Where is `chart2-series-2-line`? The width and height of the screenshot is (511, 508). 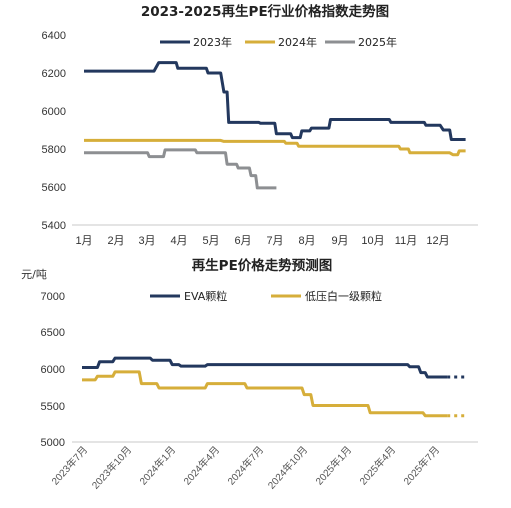 chart2-series-2-line is located at coordinates (265, 394).